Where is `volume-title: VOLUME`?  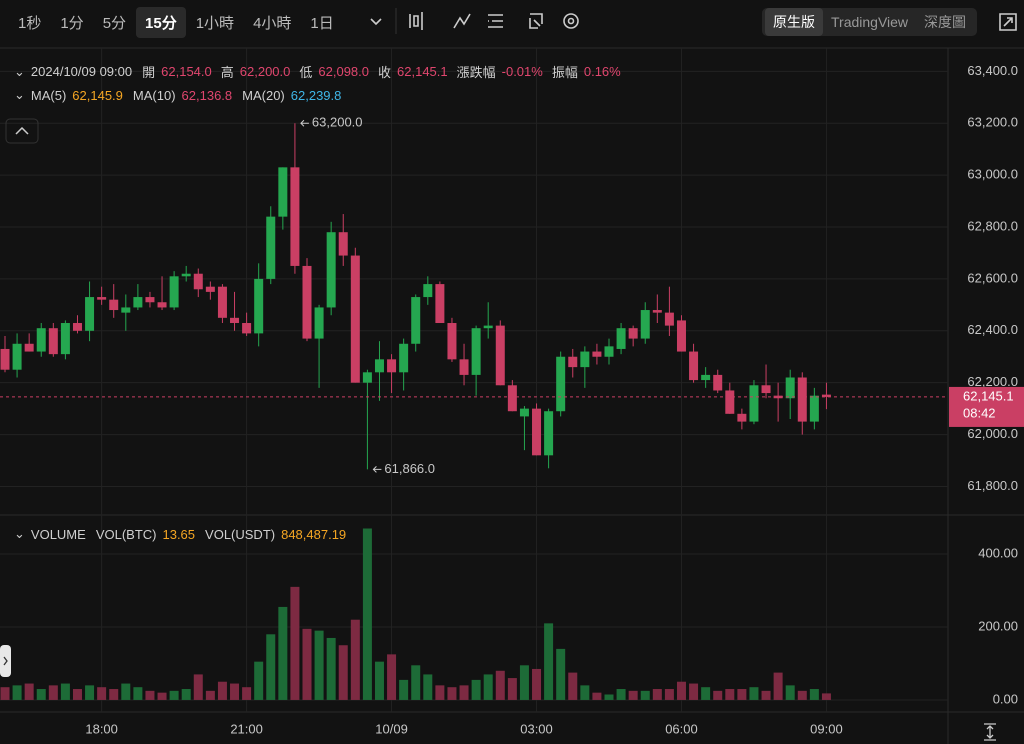
volume-title: VOLUME is located at coordinates (58, 534).